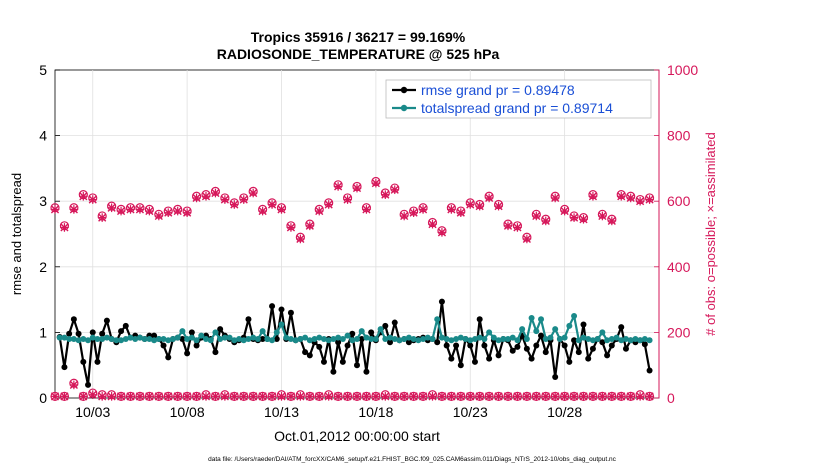  Describe the element at coordinates (682, 70) in the screenshot. I see `y-tick-label-right: 1000` at that location.